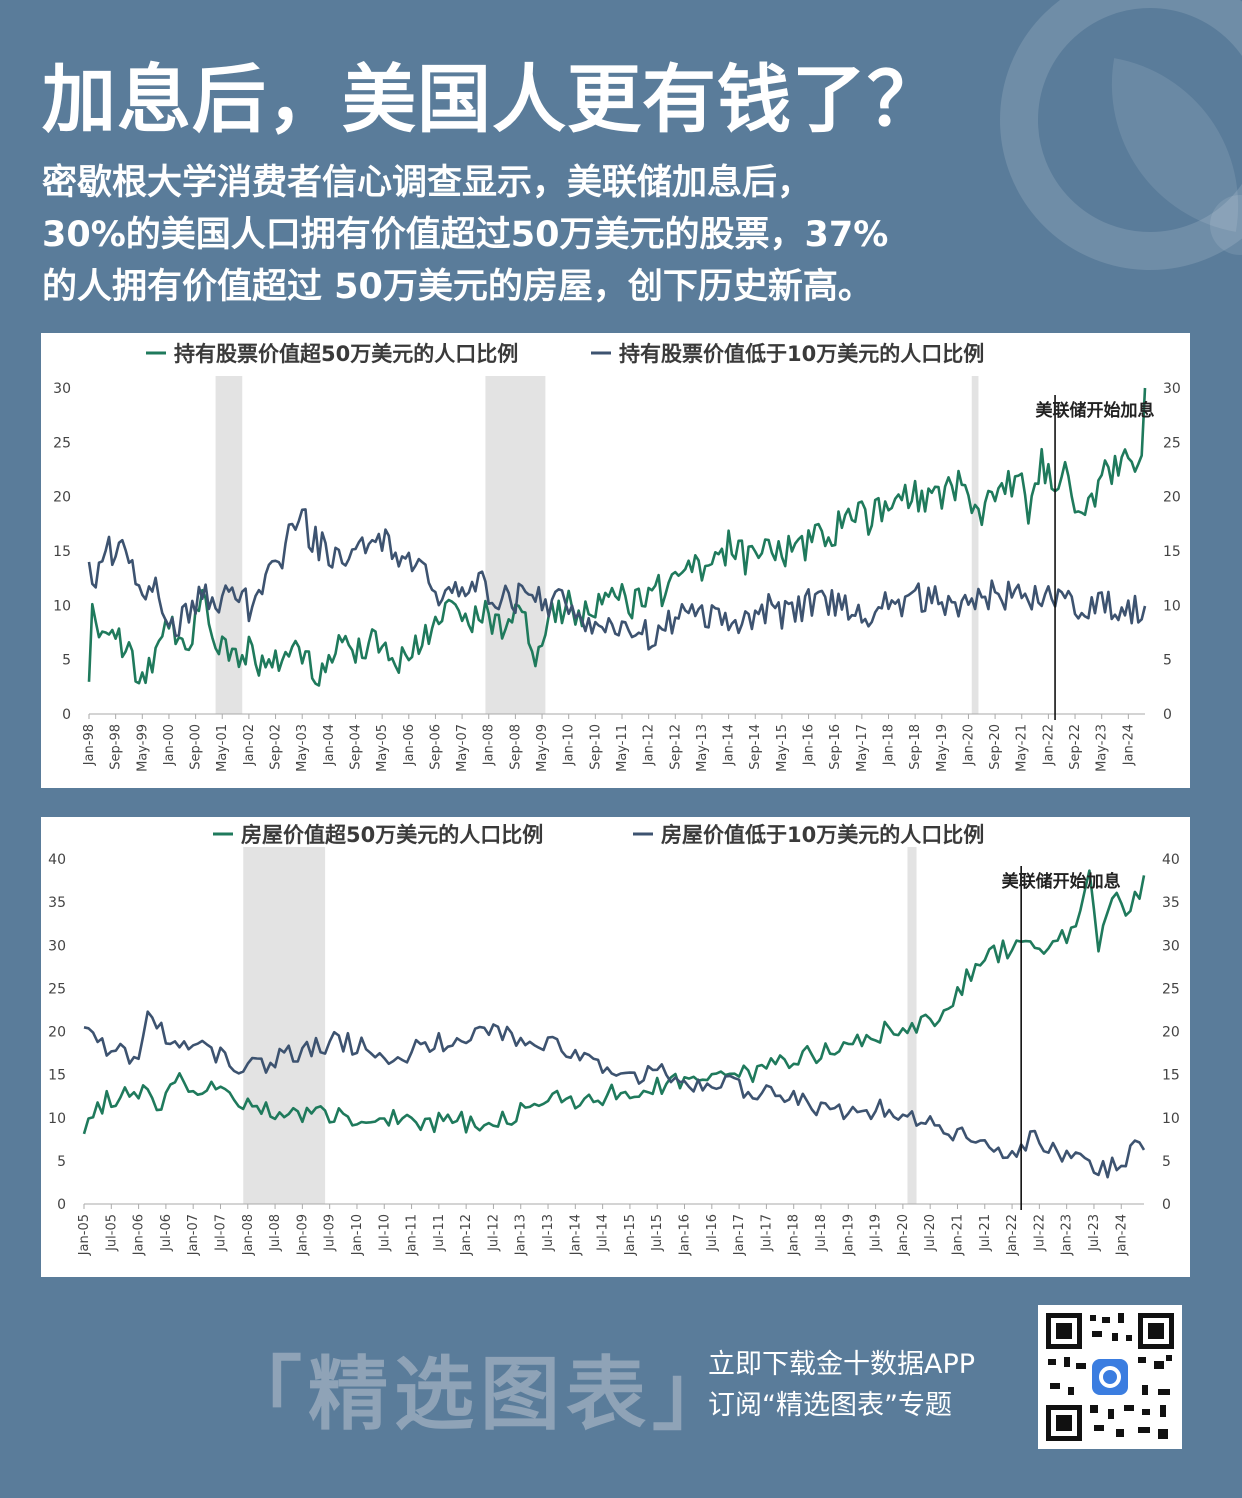 This screenshot has height=1498, width=1242. I want to click on x-tick-label: Sep-08, so click(515, 747).